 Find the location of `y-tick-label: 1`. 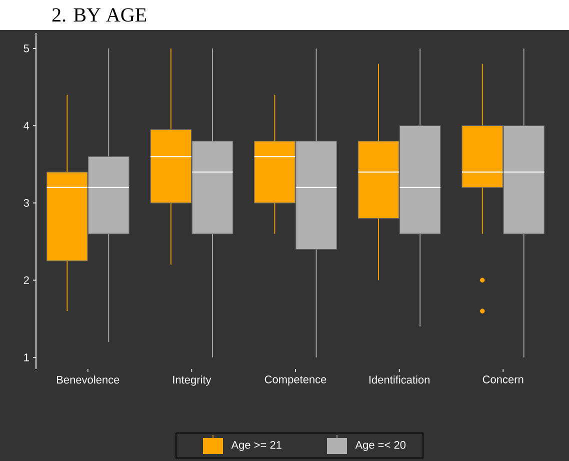

y-tick-label: 1 is located at coordinates (26, 358).